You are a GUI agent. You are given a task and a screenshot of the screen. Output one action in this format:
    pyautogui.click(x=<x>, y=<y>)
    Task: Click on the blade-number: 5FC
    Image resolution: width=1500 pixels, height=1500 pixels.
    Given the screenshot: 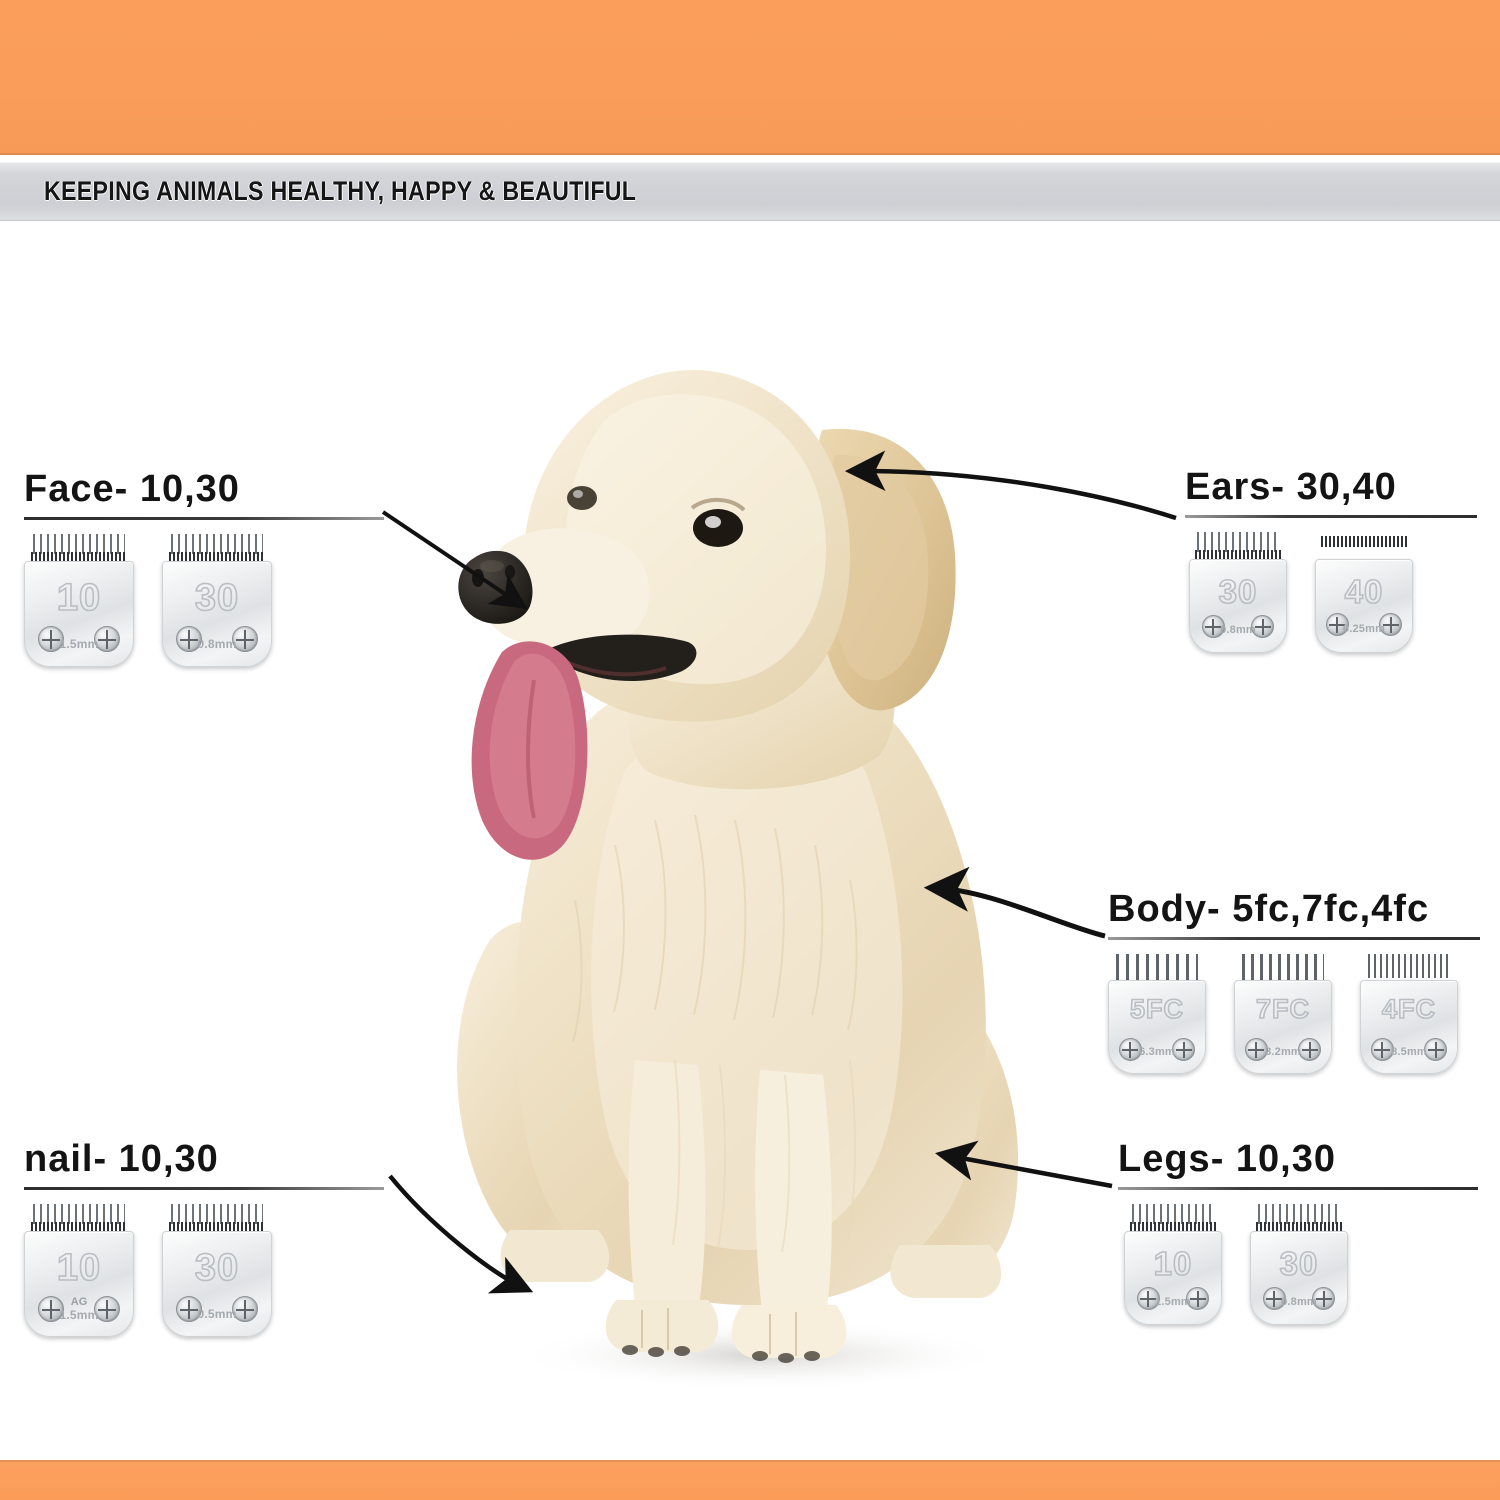 What is the action you would take?
    pyautogui.click(x=1156, y=1009)
    